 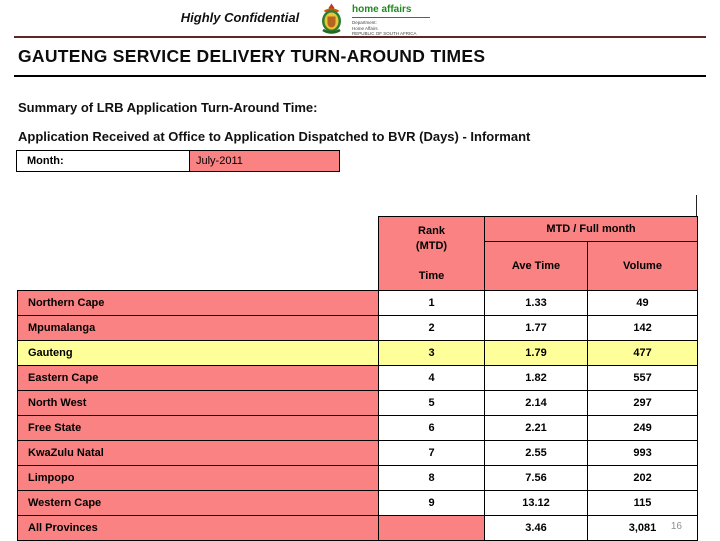 What do you see at coordinates (198, 428) in the screenshot?
I see `province-cell: Free State` at bounding box center [198, 428].